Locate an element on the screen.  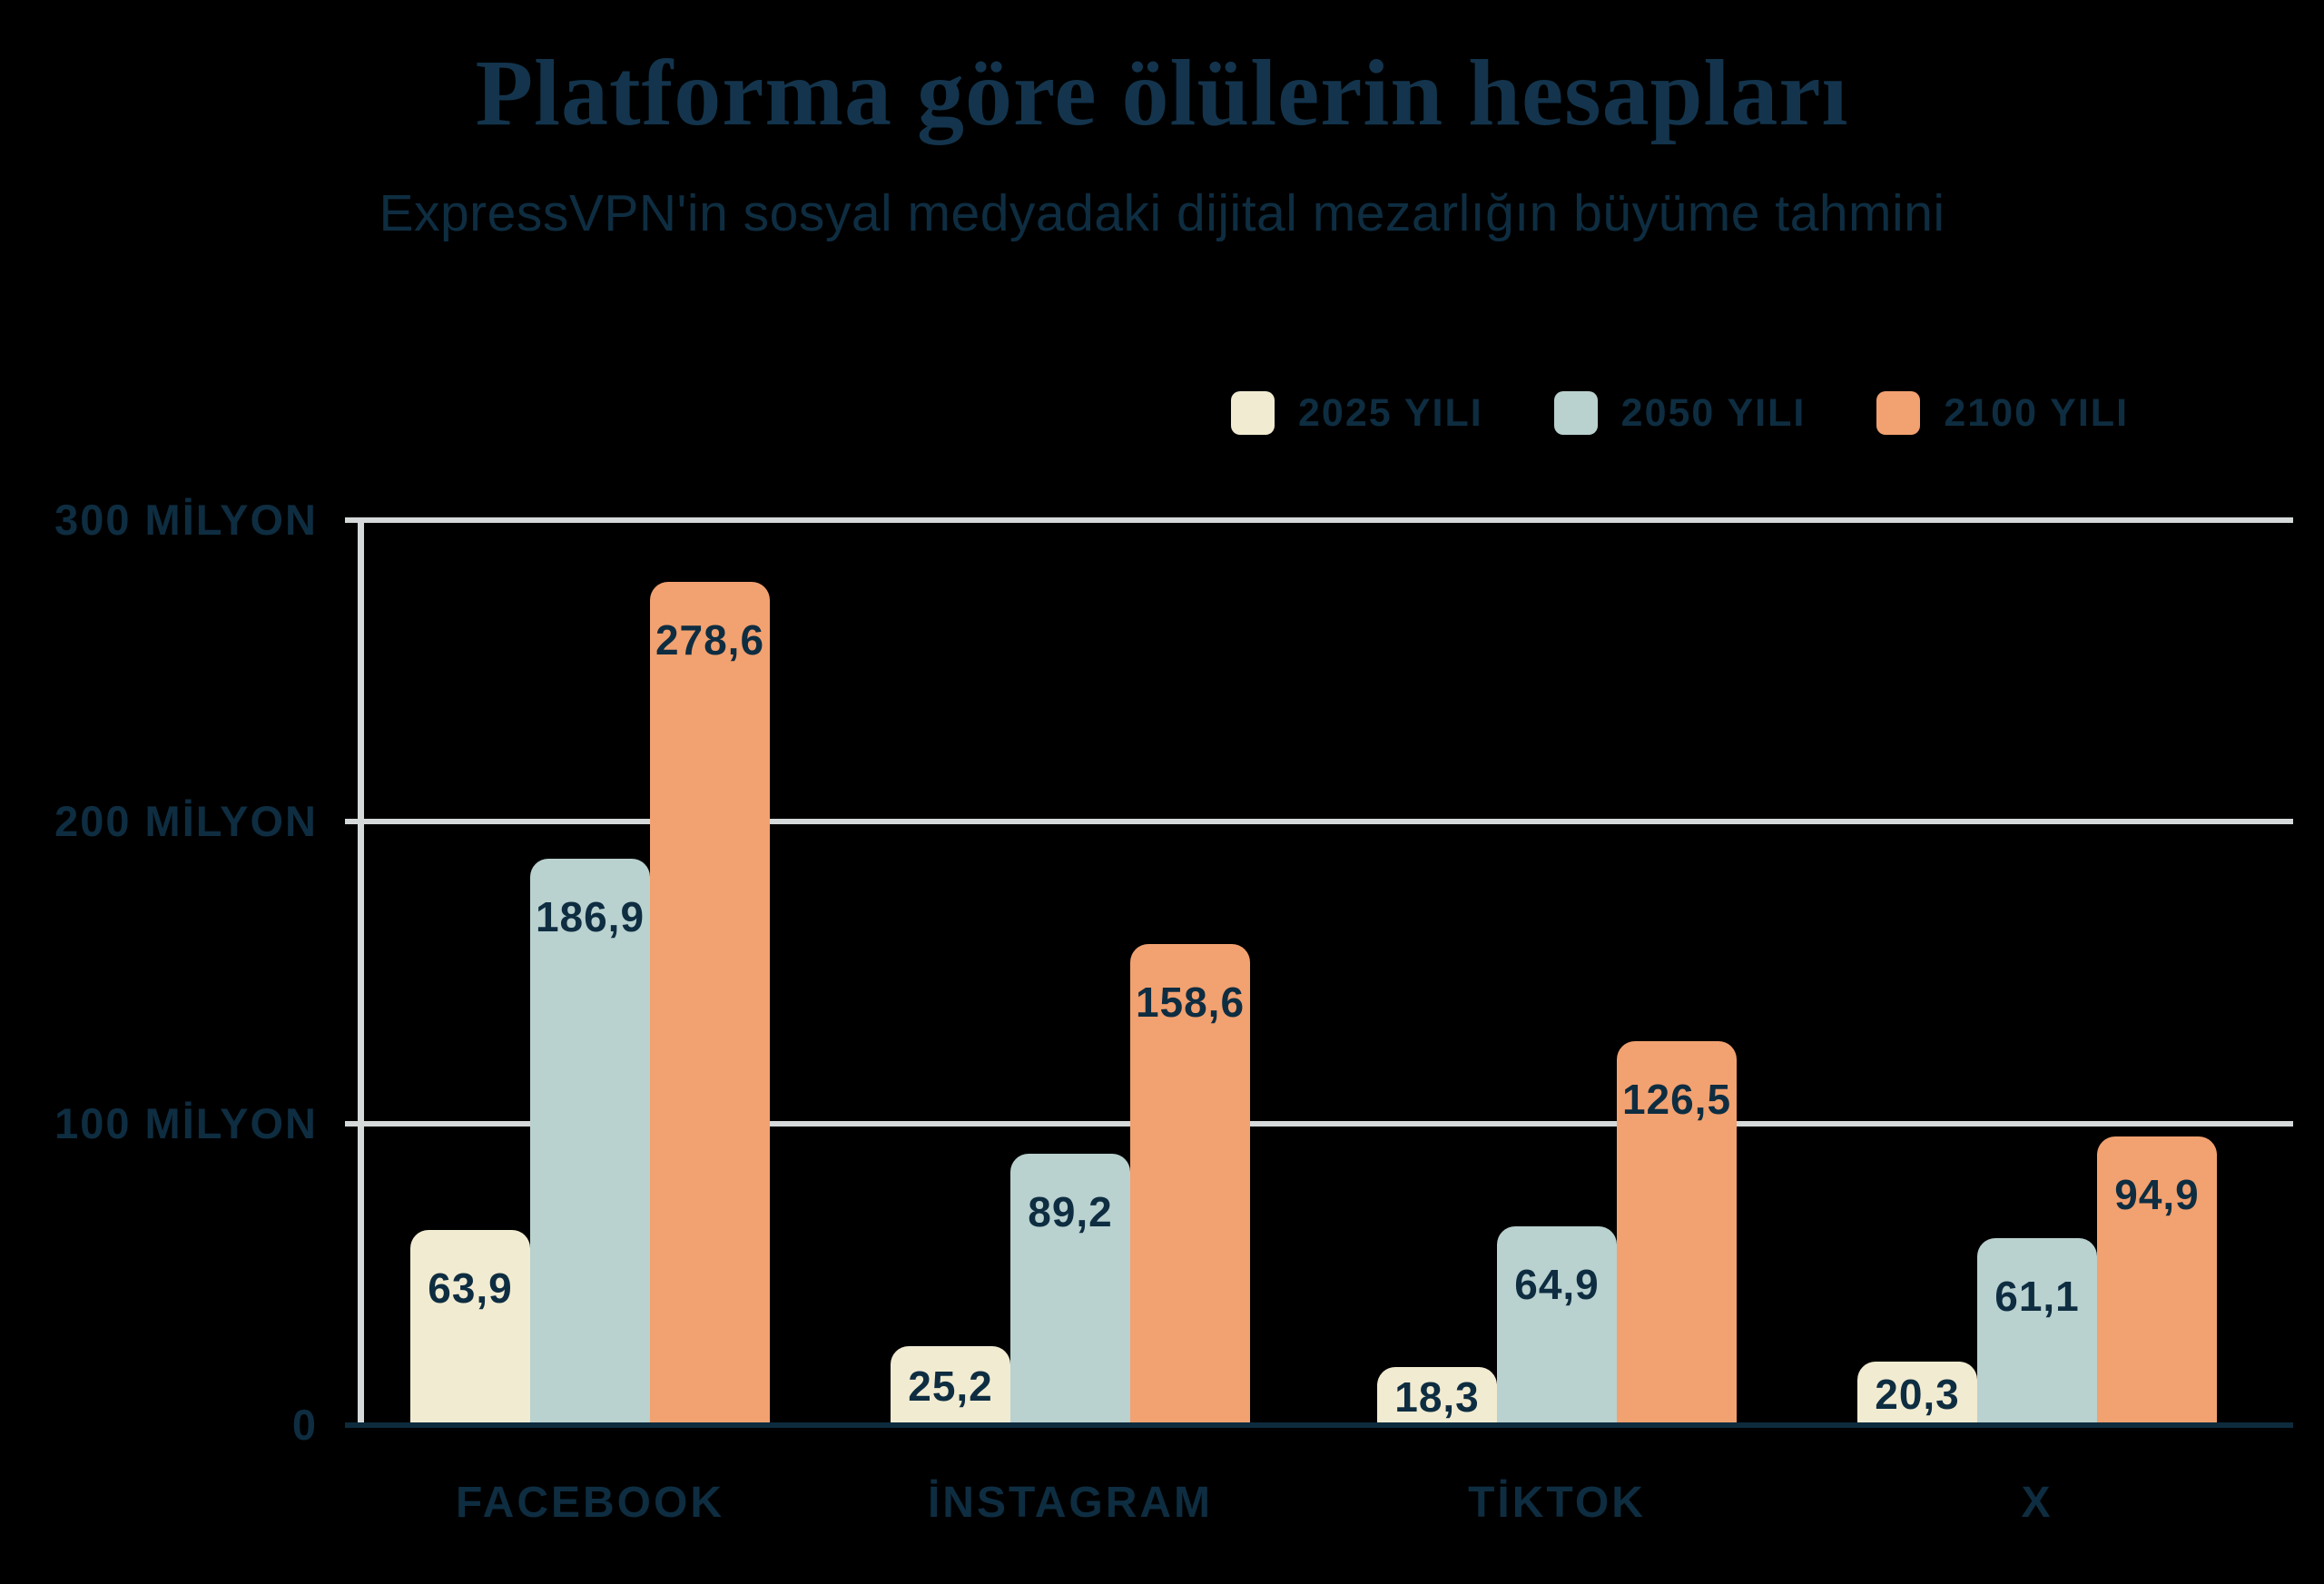
bar-value-label: 25,2 is located at coordinates (950, 1386).